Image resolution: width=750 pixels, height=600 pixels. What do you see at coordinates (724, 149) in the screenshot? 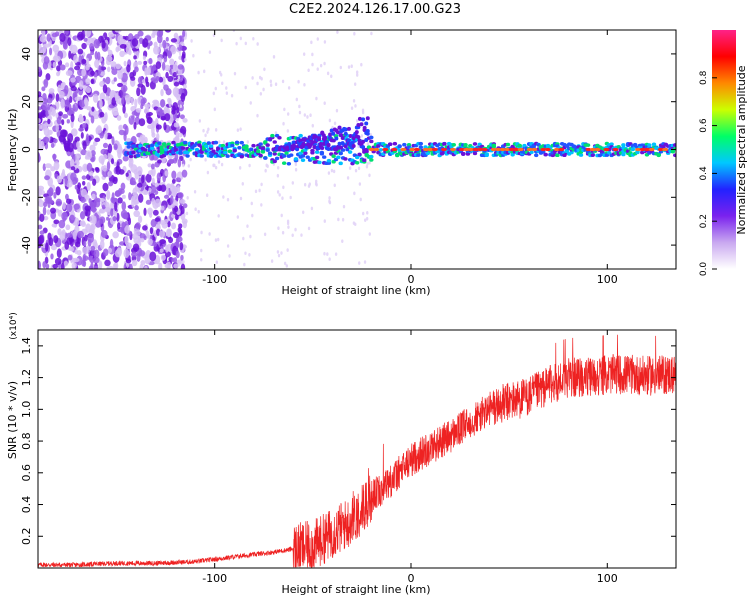
I see `colorbar-gradient` at bounding box center [724, 149].